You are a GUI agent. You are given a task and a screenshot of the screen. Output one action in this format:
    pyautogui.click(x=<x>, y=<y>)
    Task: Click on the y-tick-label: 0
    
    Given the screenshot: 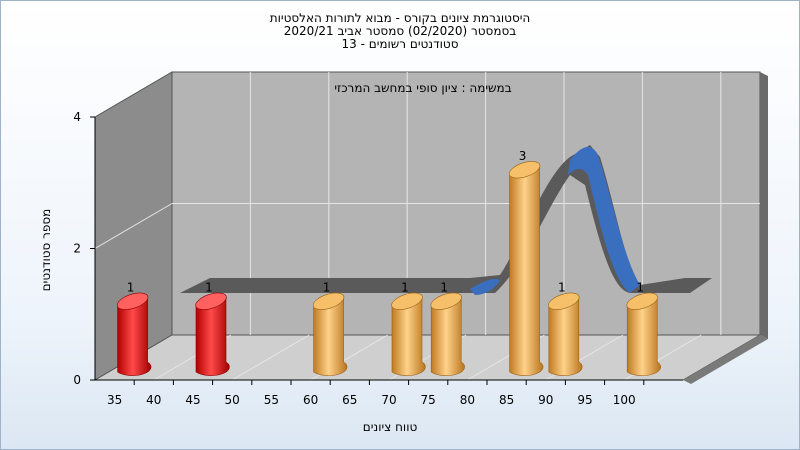 What is the action you would take?
    pyautogui.click(x=77, y=380)
    